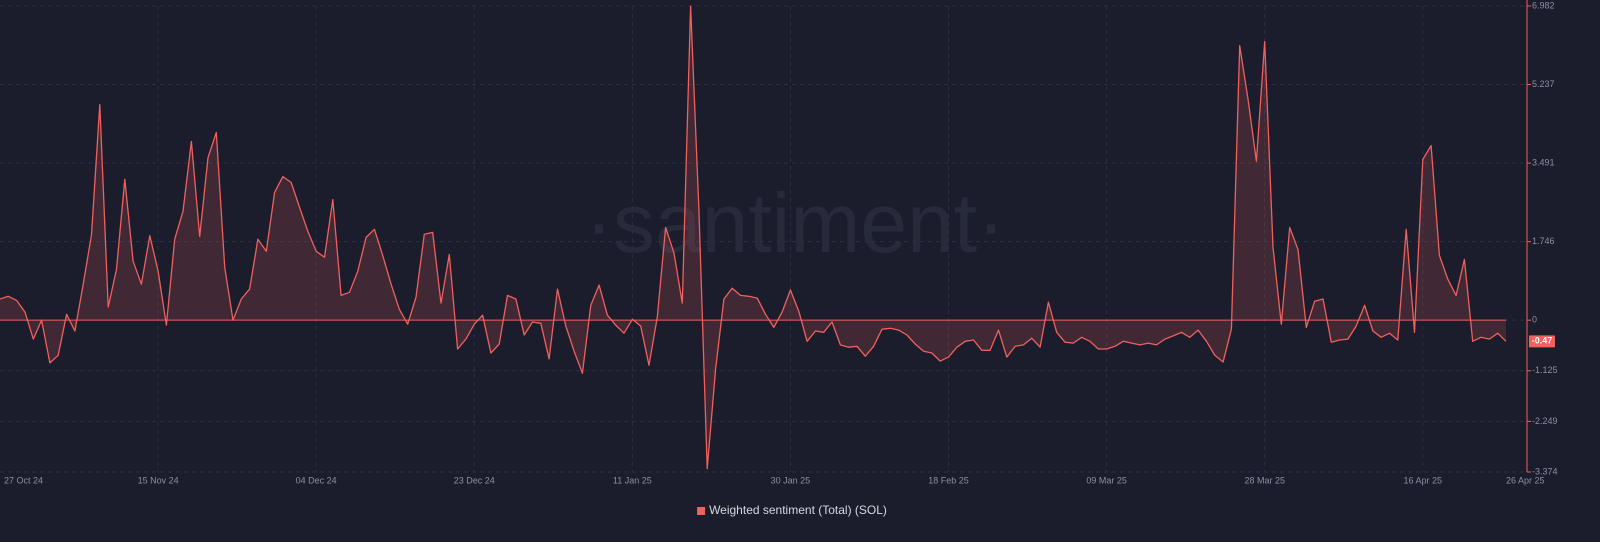  What do you see at coordinates (1545, 370) in the screenshot?
I see `y-tick-label: -1.125` at bounding box center [1545, 370].